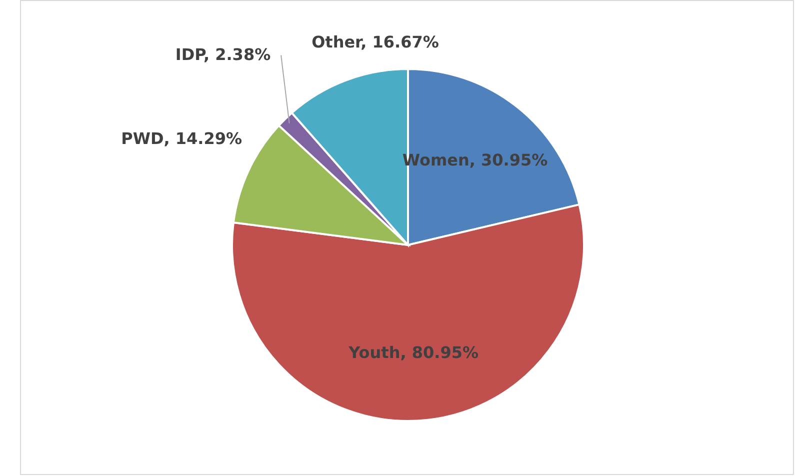 This screenshot has width=795, height=476. What do you see at coordinates (181, 138) in the screenshot?
I see `slice-label: PWD, 14.29%` at bounding box center [181, 138].